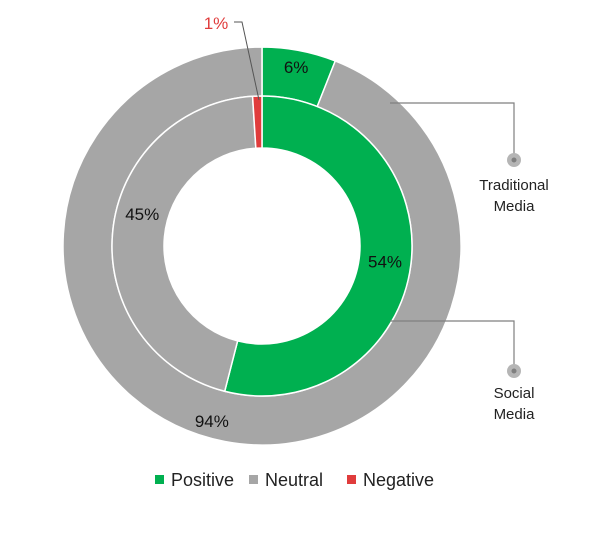 The height and width of the screenshot is (533, 613). I want to click on legend-swatch-neutral, so click(253, 479).